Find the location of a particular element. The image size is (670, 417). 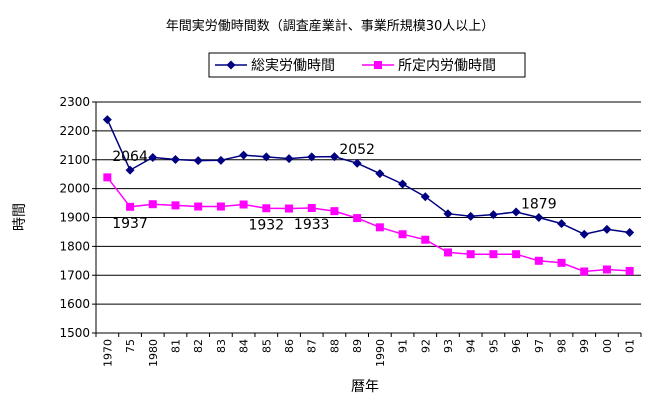

x-tick-label: 87 is located at coordinates (312, 346).